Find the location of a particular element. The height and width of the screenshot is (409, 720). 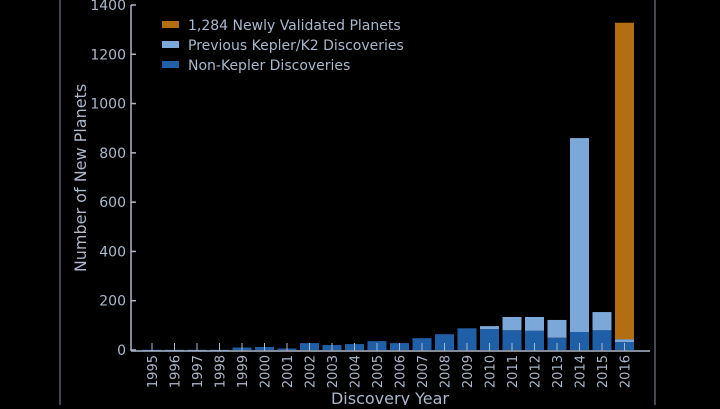

x-tick-label: 1997 is located at coordinates (198, 371).